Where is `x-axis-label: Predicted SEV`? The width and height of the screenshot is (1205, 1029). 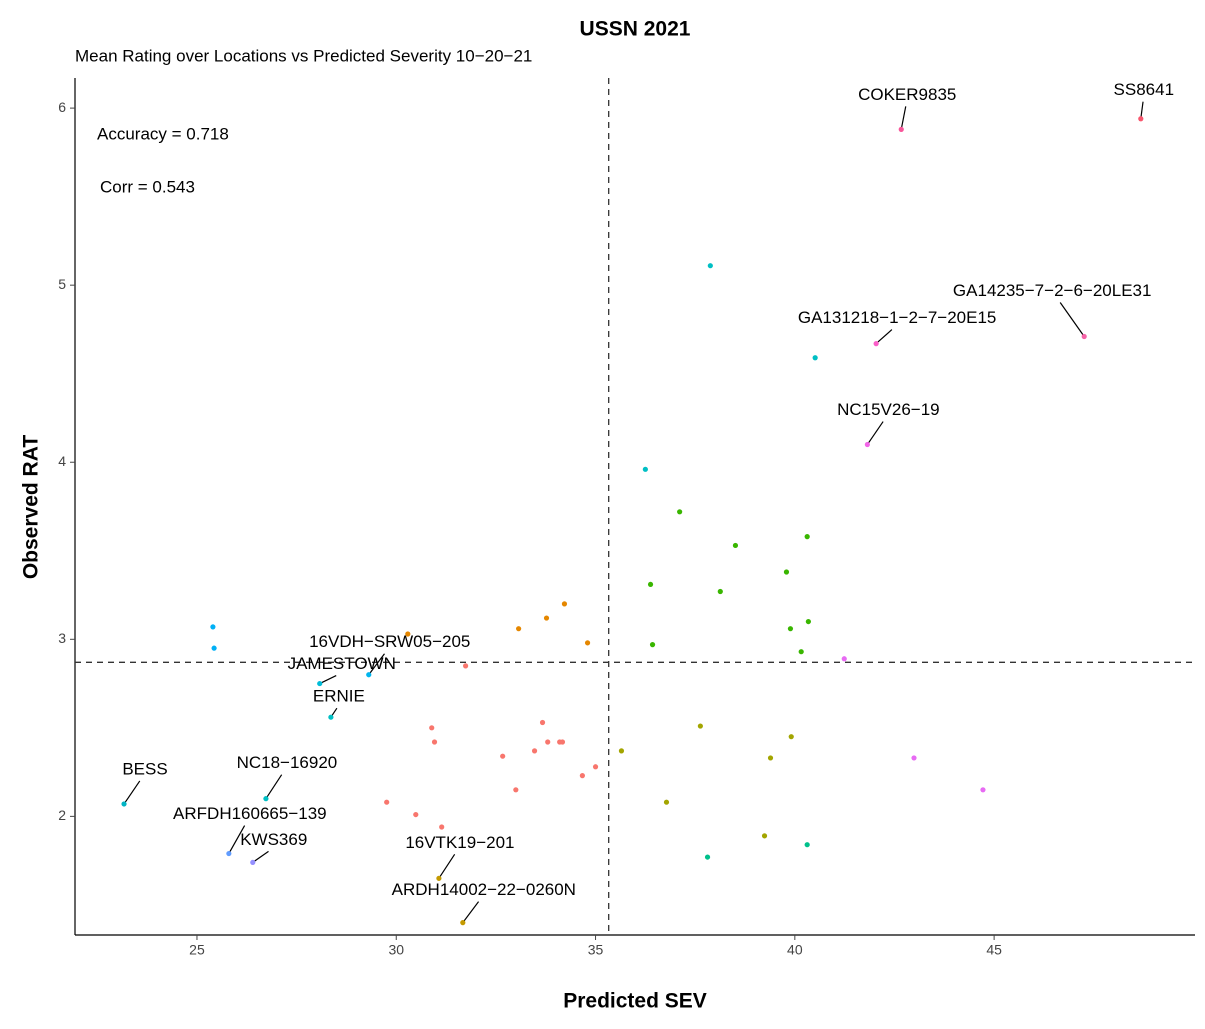 x-axis-label: Predicted SEV is located at coordinates (635, 1001).